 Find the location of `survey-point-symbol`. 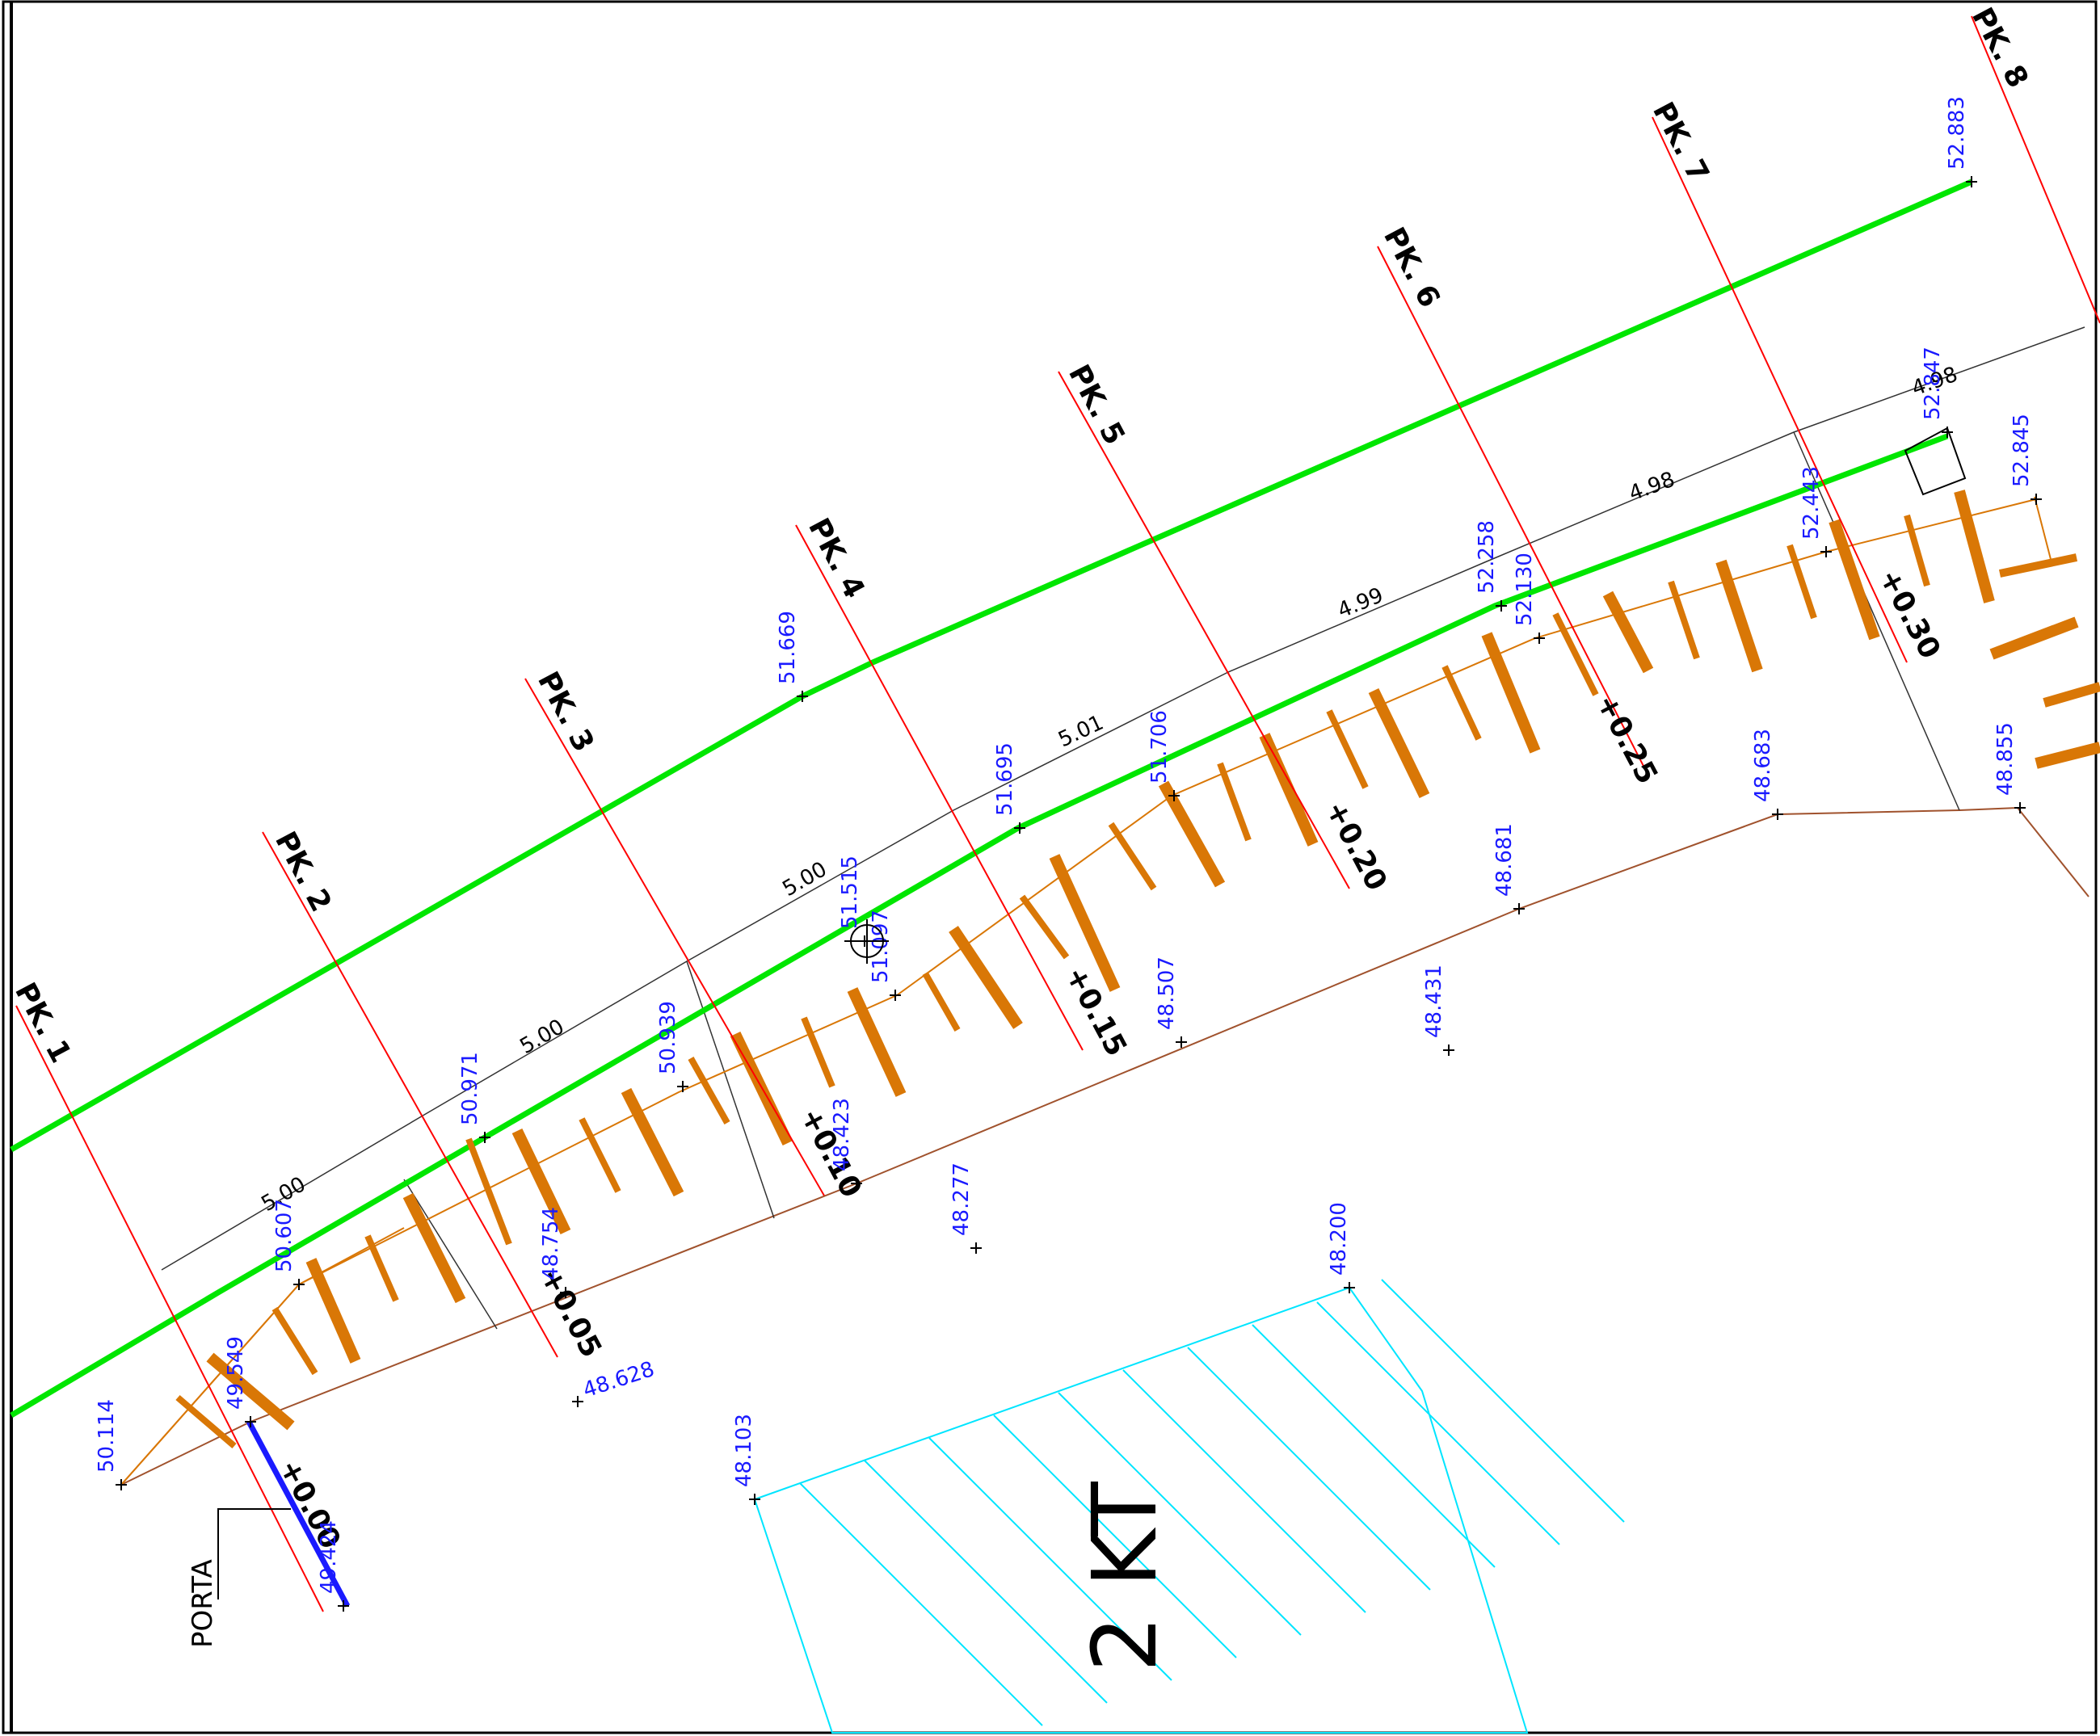

survey-point-symbol is located at coordinates (867, 941).